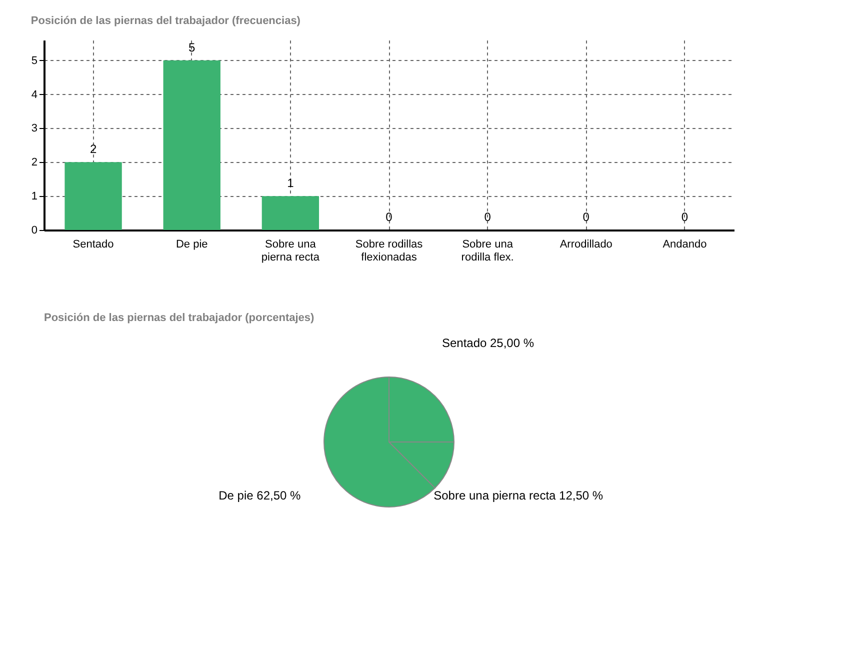  What do you see at coordinates (260, 495) in the screenshot?
I see `slice-label: De pie 62,50 %` at bounding box center [260, 495].